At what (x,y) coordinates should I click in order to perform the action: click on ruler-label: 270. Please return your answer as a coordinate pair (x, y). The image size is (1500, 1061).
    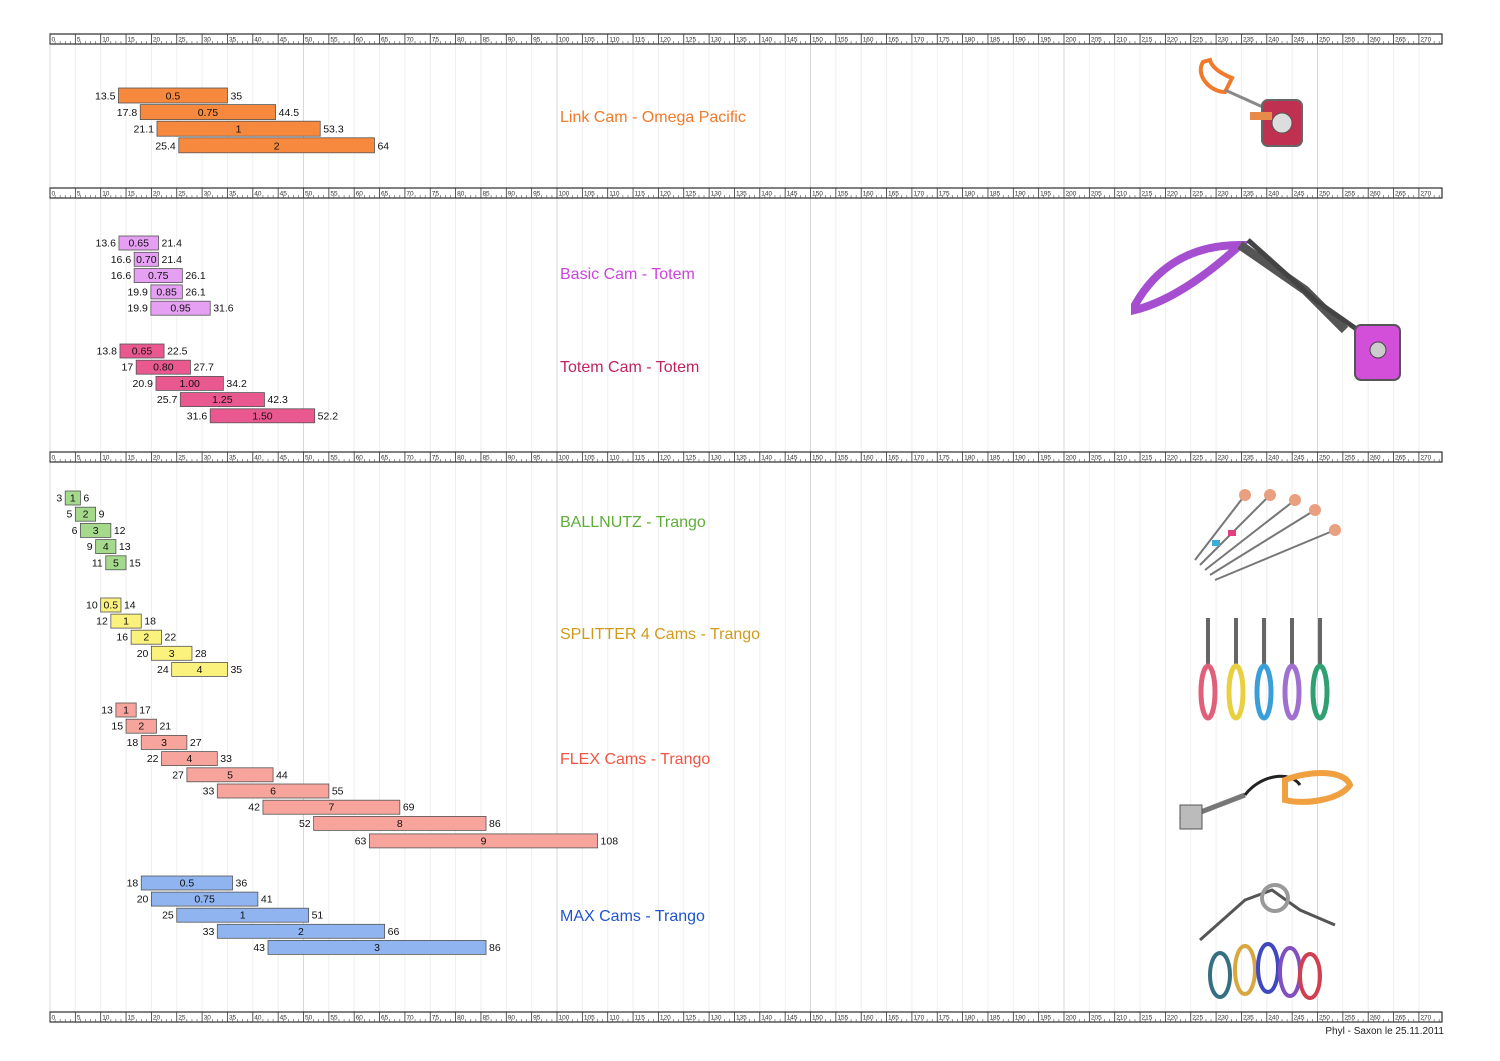
    Looking at the image, I should click on (1425, 194).